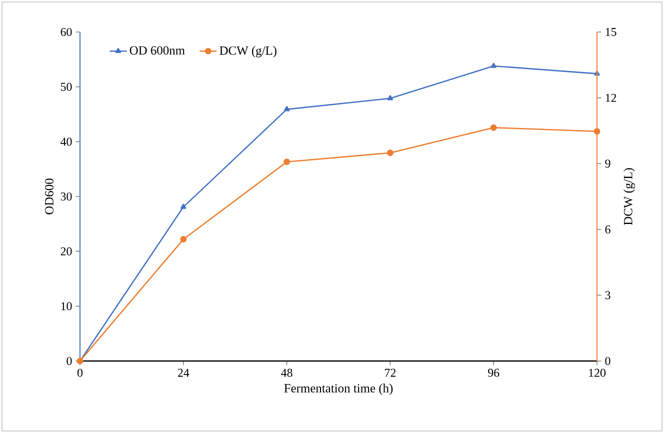  What do you see at coordinates (607, 295) in the screenshot?
I see `y2-tick-label: 3` at bounding box center [607, 295].